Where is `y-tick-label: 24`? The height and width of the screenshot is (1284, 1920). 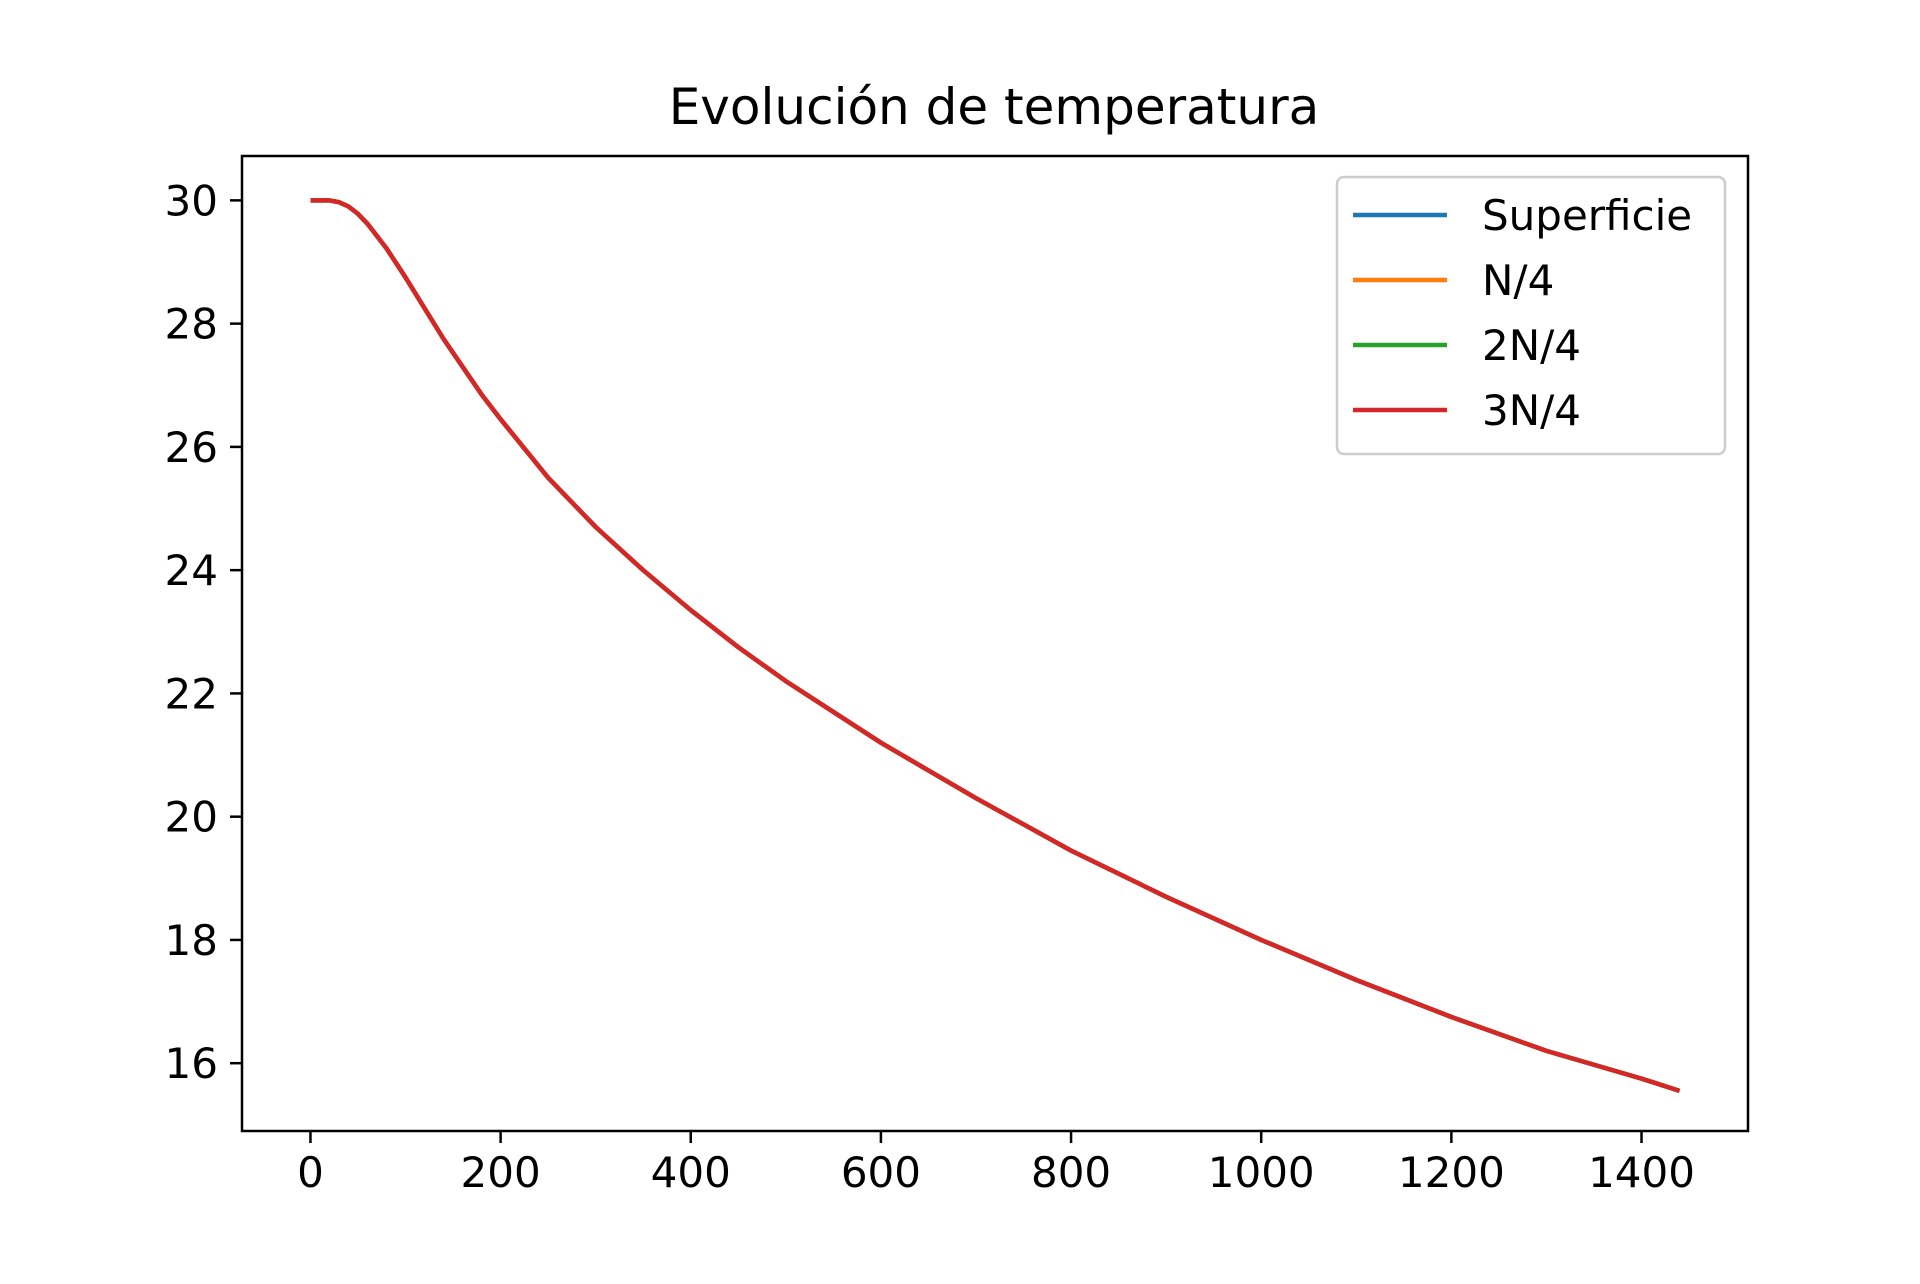
y-tick-label: 24 is located at coordinates (191, 570).